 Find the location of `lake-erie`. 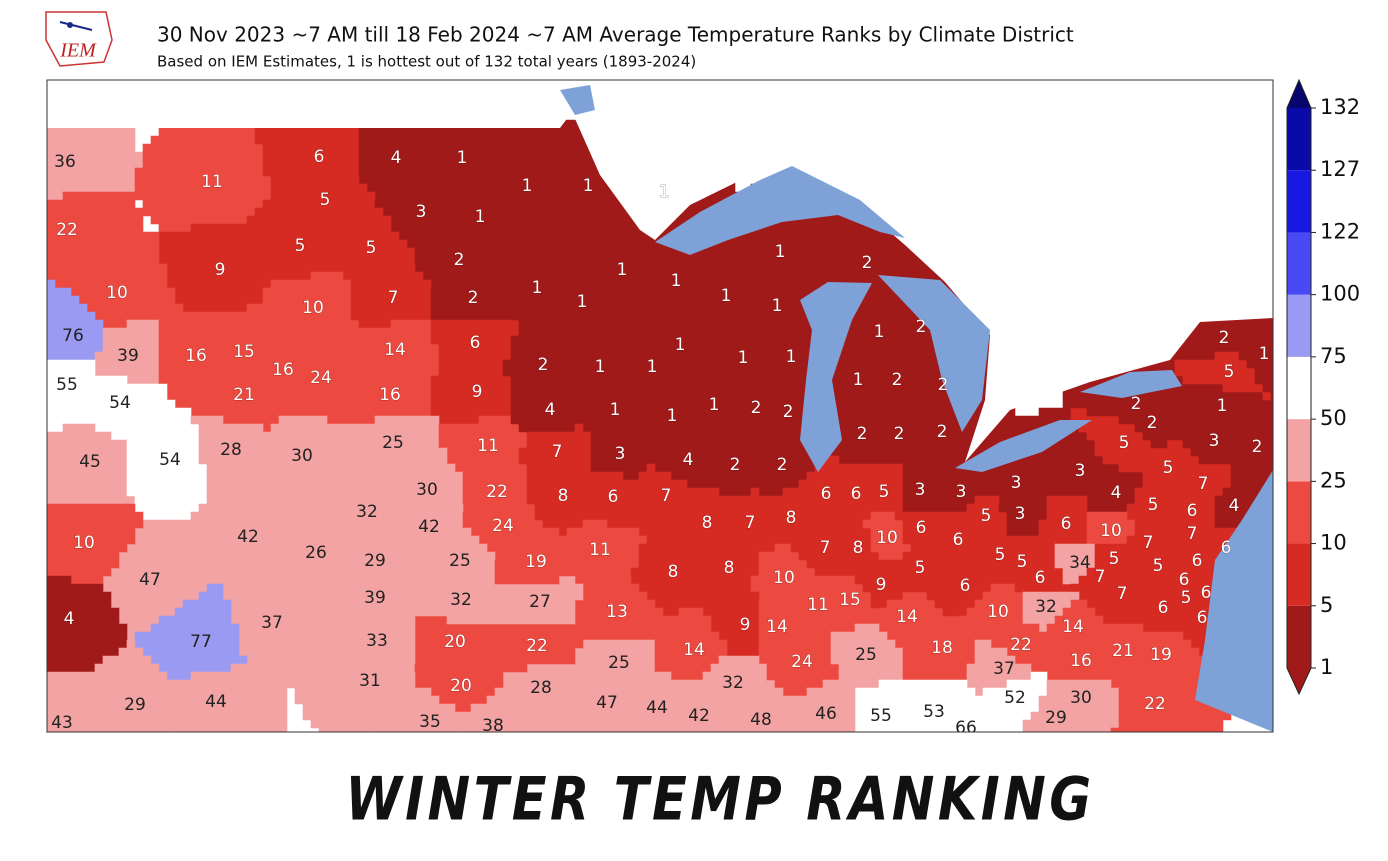

lake-erie is located at coordinates (1023, 446).